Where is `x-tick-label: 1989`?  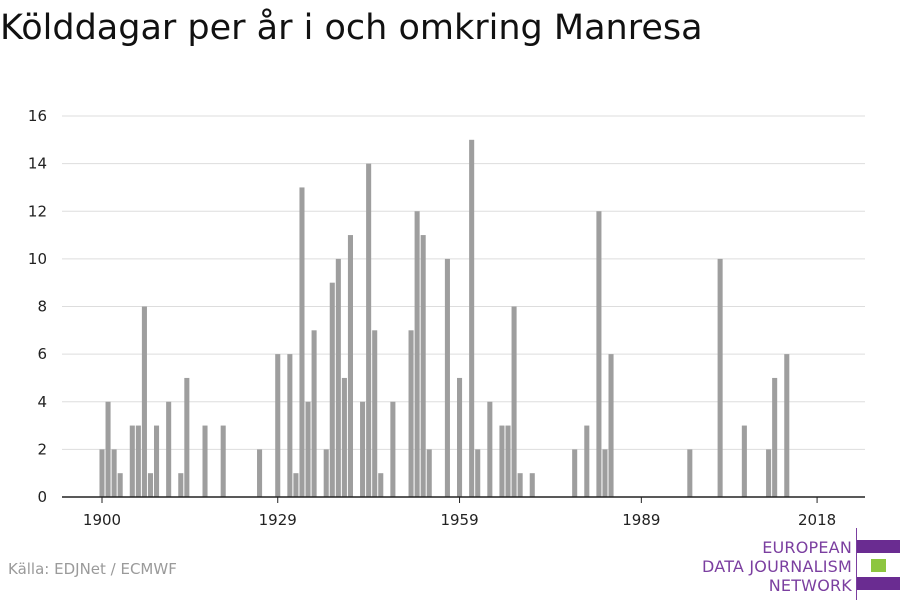
x-tick-label: 1989 is located at coordinates (641, 520).